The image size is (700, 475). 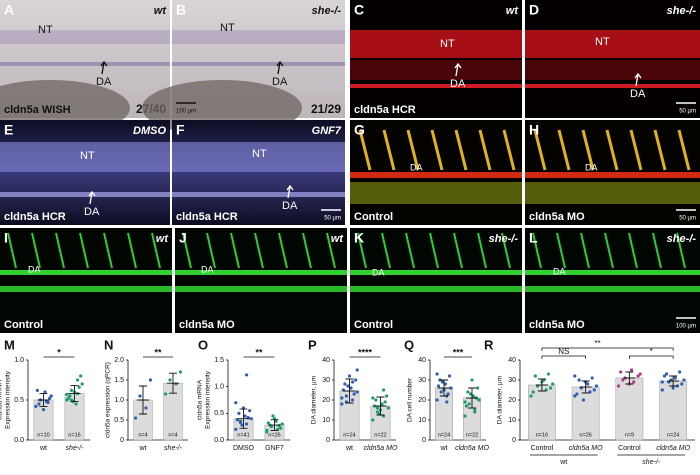 What do you see at coordinates (365, 352) in the screenshot?
I see `significance-label: ****` at bounding box center [365, 352].